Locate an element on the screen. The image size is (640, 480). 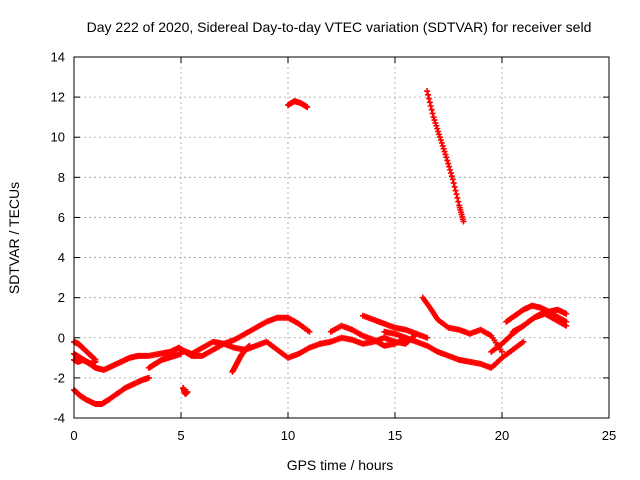
y-tick-label: -4 is located at coordinates (59, 418).